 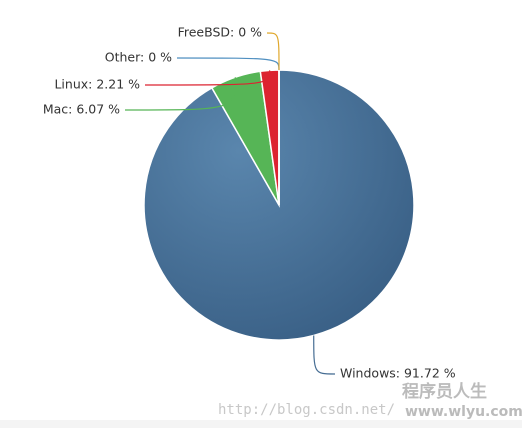 What do you see at coordinates (398, 373) in the screenshot?
I see `data-label: Windows: 91.72 %` at bounding box center [398, 373].